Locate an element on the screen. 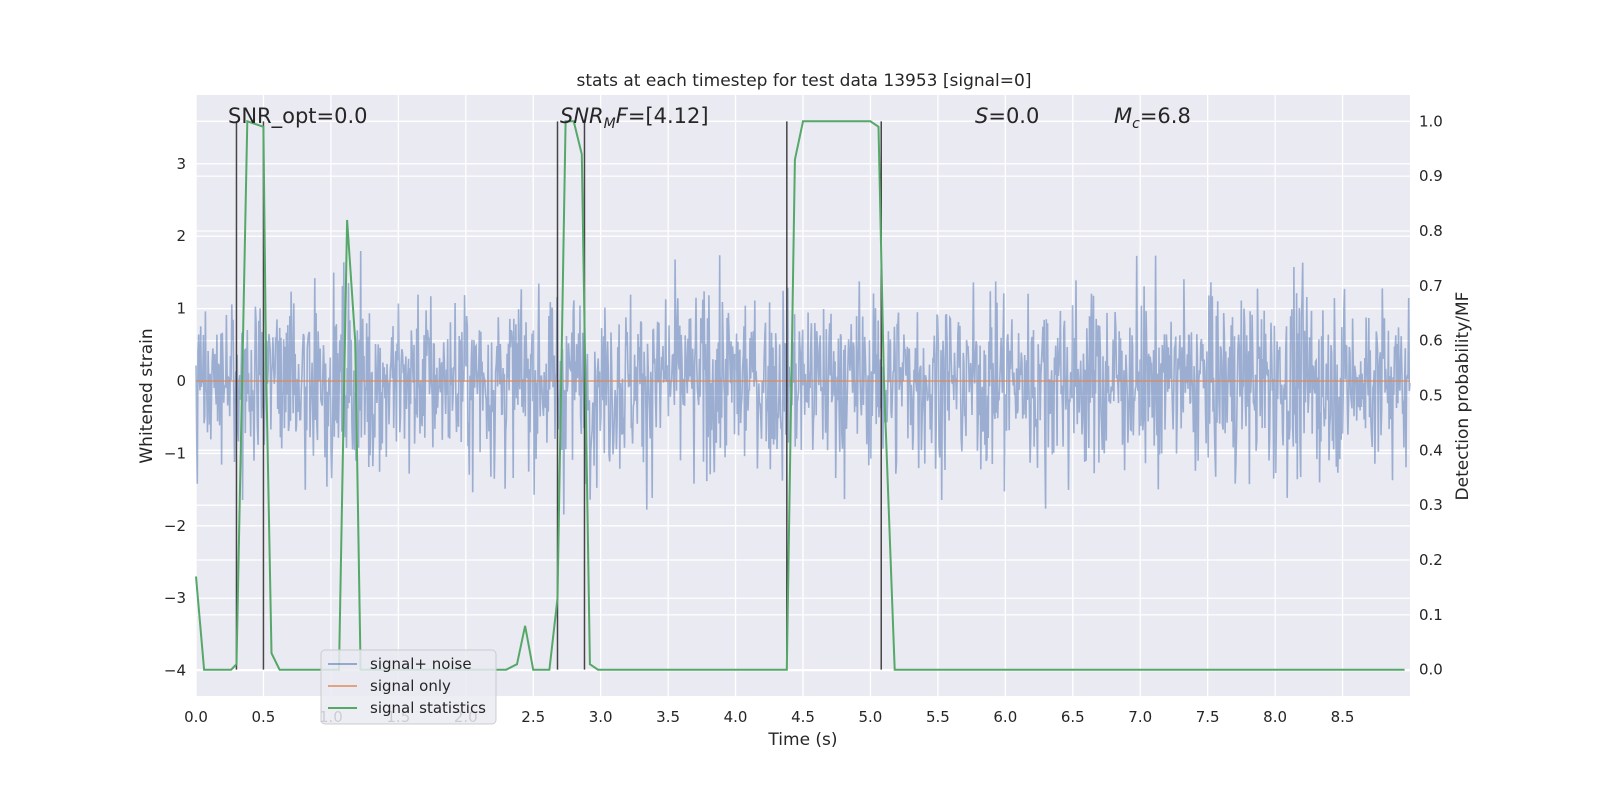 The height and width of the screenshot is (800, 1600). right-y-tick-label: 0.0 is located at coordinates (1431, 670).